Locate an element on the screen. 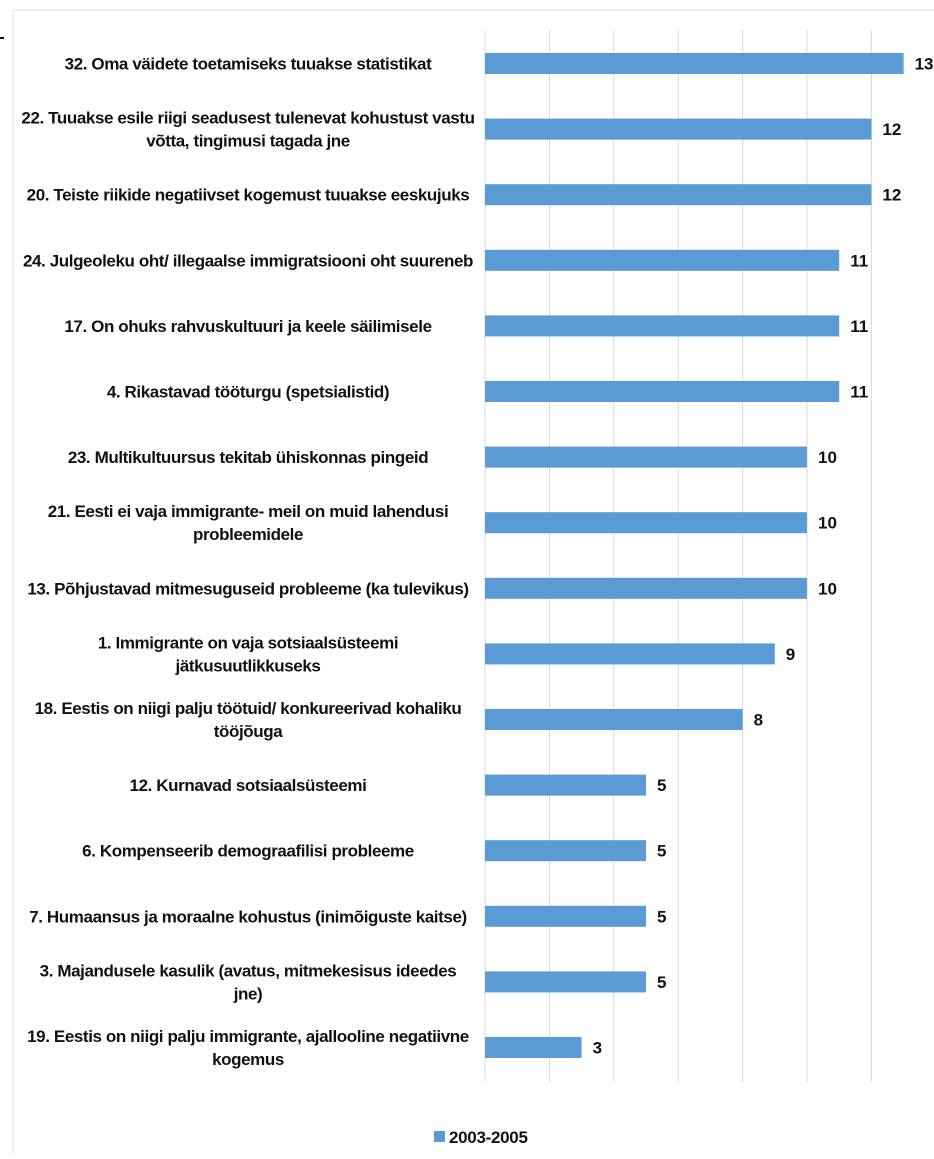 This screenshot has height=1159, width=934. data-label: 9 is located at coordinates (790, 654).